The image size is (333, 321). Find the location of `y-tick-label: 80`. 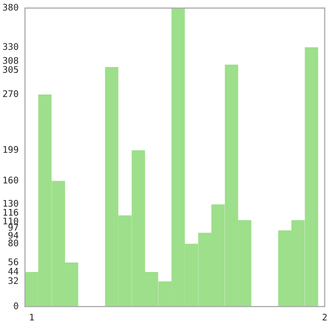

y-tick-label: 80 is located at coordinates (13, 243).